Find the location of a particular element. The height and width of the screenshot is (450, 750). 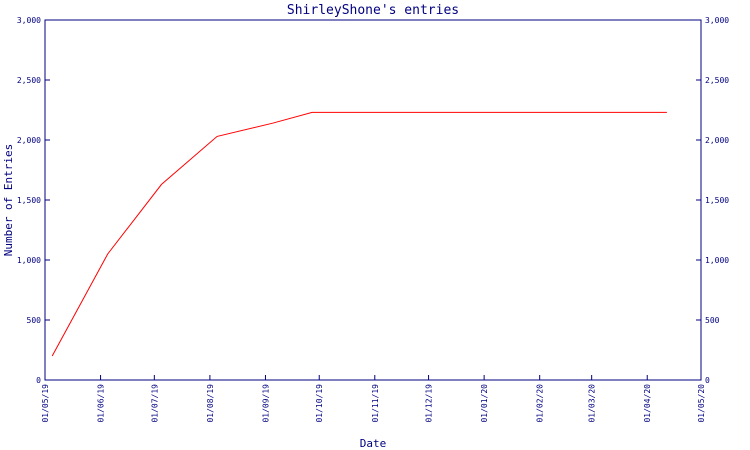

y-tick-label-left: 500 is located at coordinates (34, 320).